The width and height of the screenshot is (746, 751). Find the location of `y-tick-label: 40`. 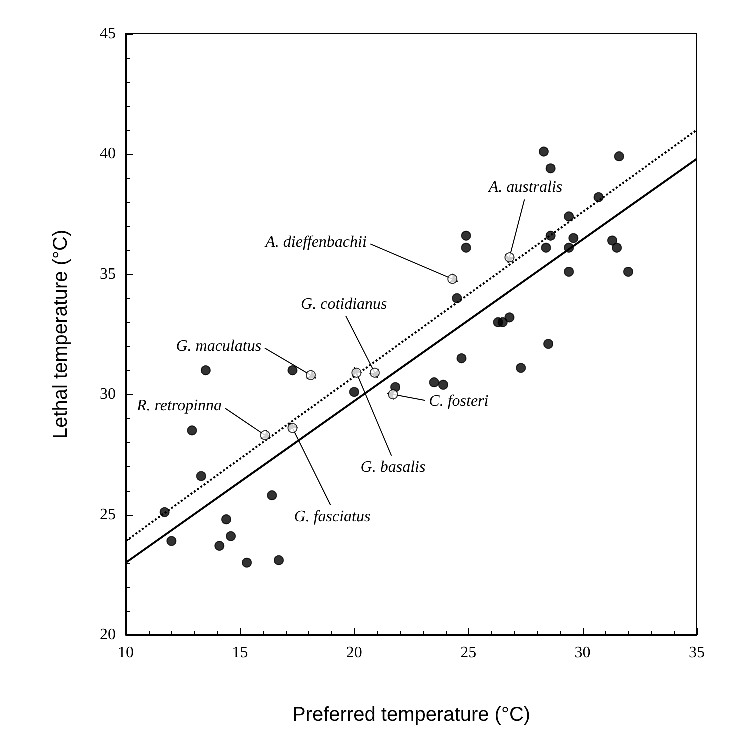

y-tick-label: 40 is located at coordinates (108, 154).